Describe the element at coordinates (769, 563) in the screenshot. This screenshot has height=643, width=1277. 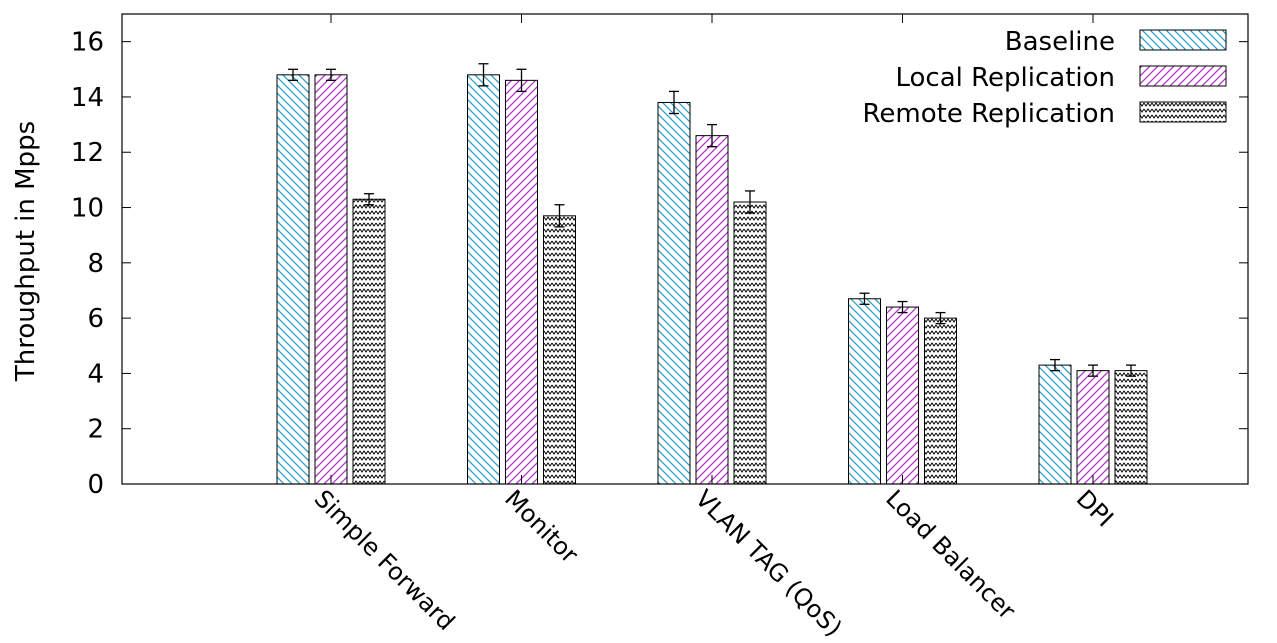
I see `x-category-label: VLAN TAG (QoS)` at that location.